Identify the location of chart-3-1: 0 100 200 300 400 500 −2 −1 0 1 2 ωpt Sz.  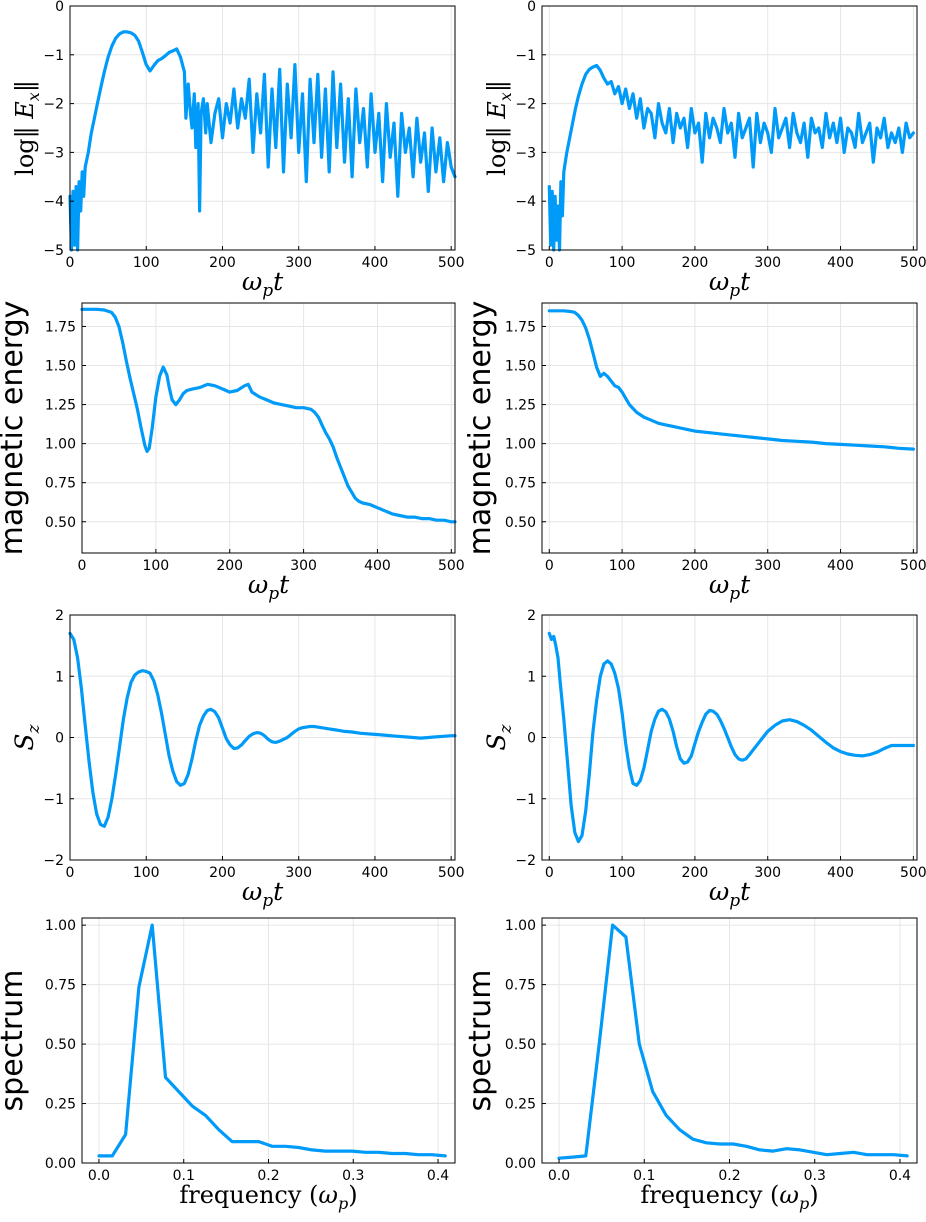
(237, 759).